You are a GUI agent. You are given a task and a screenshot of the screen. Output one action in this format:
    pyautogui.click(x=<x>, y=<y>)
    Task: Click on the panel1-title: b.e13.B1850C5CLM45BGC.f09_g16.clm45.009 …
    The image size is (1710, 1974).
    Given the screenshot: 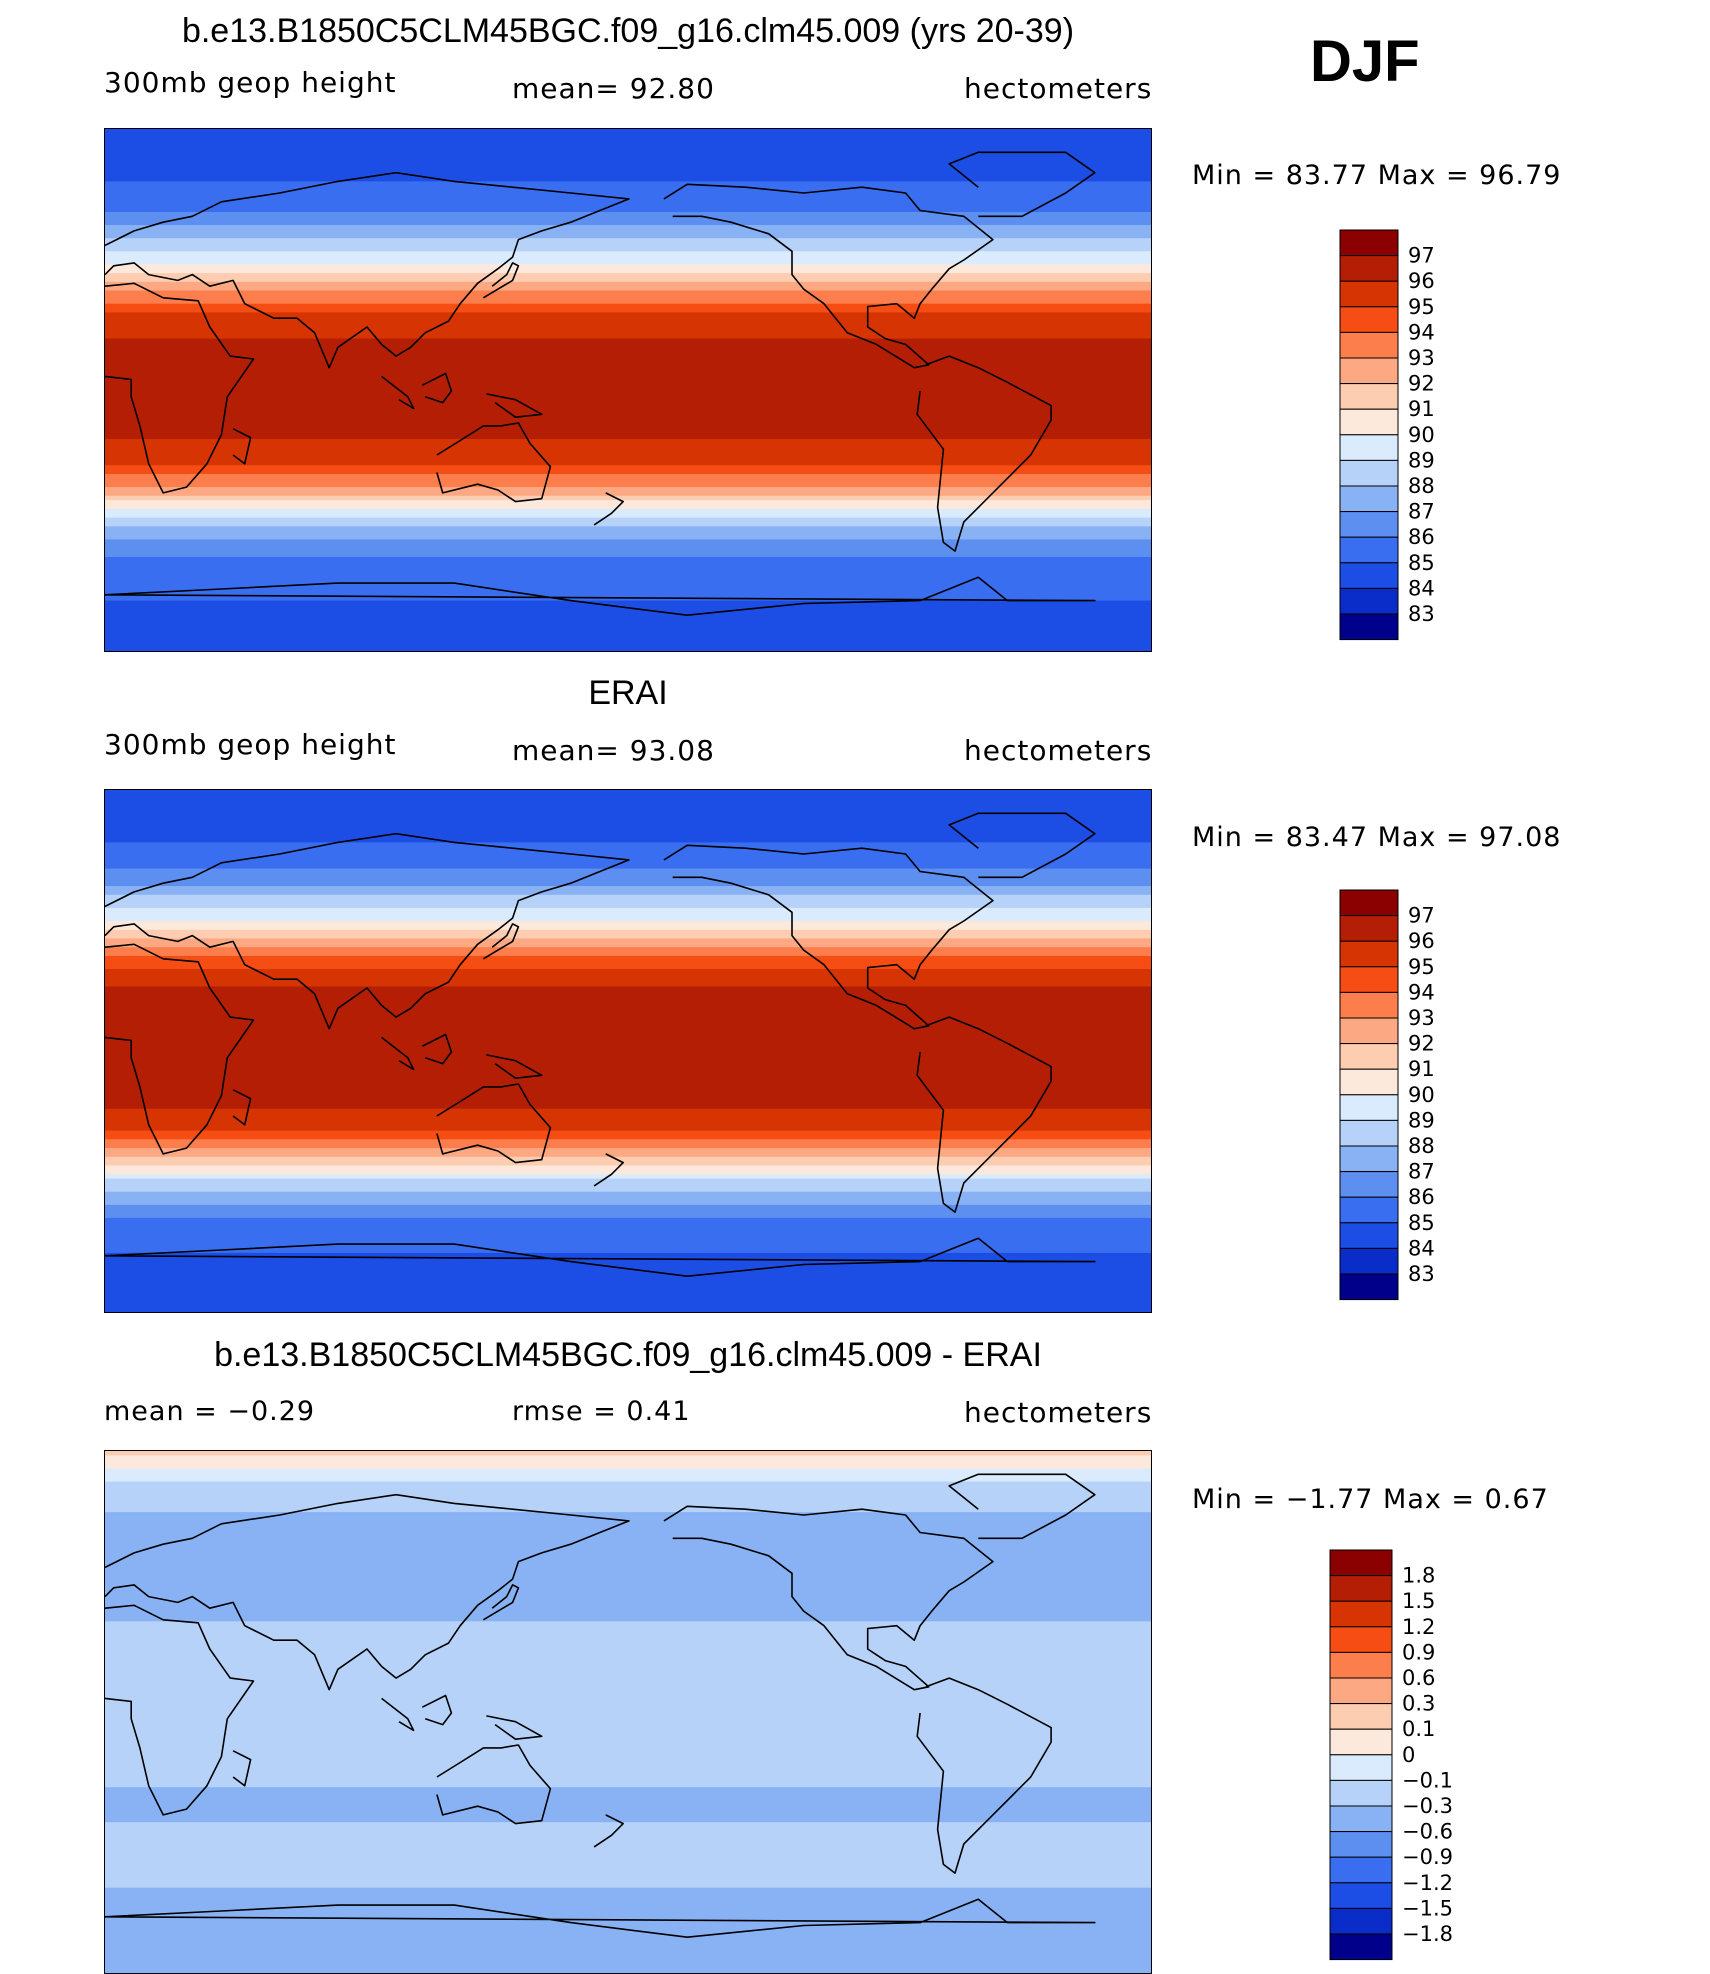 What is the action you would take?
    pyautogui.click(x=628, y=31)
    